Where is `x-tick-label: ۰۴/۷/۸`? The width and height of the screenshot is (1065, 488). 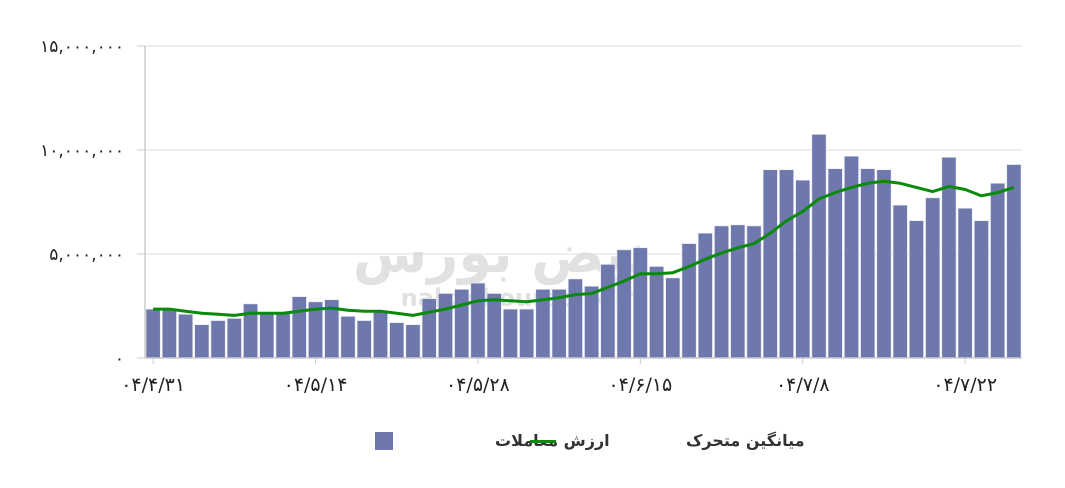
x-tick-label: ۰۴/۷/۸ is located at coordinates (803, 385).